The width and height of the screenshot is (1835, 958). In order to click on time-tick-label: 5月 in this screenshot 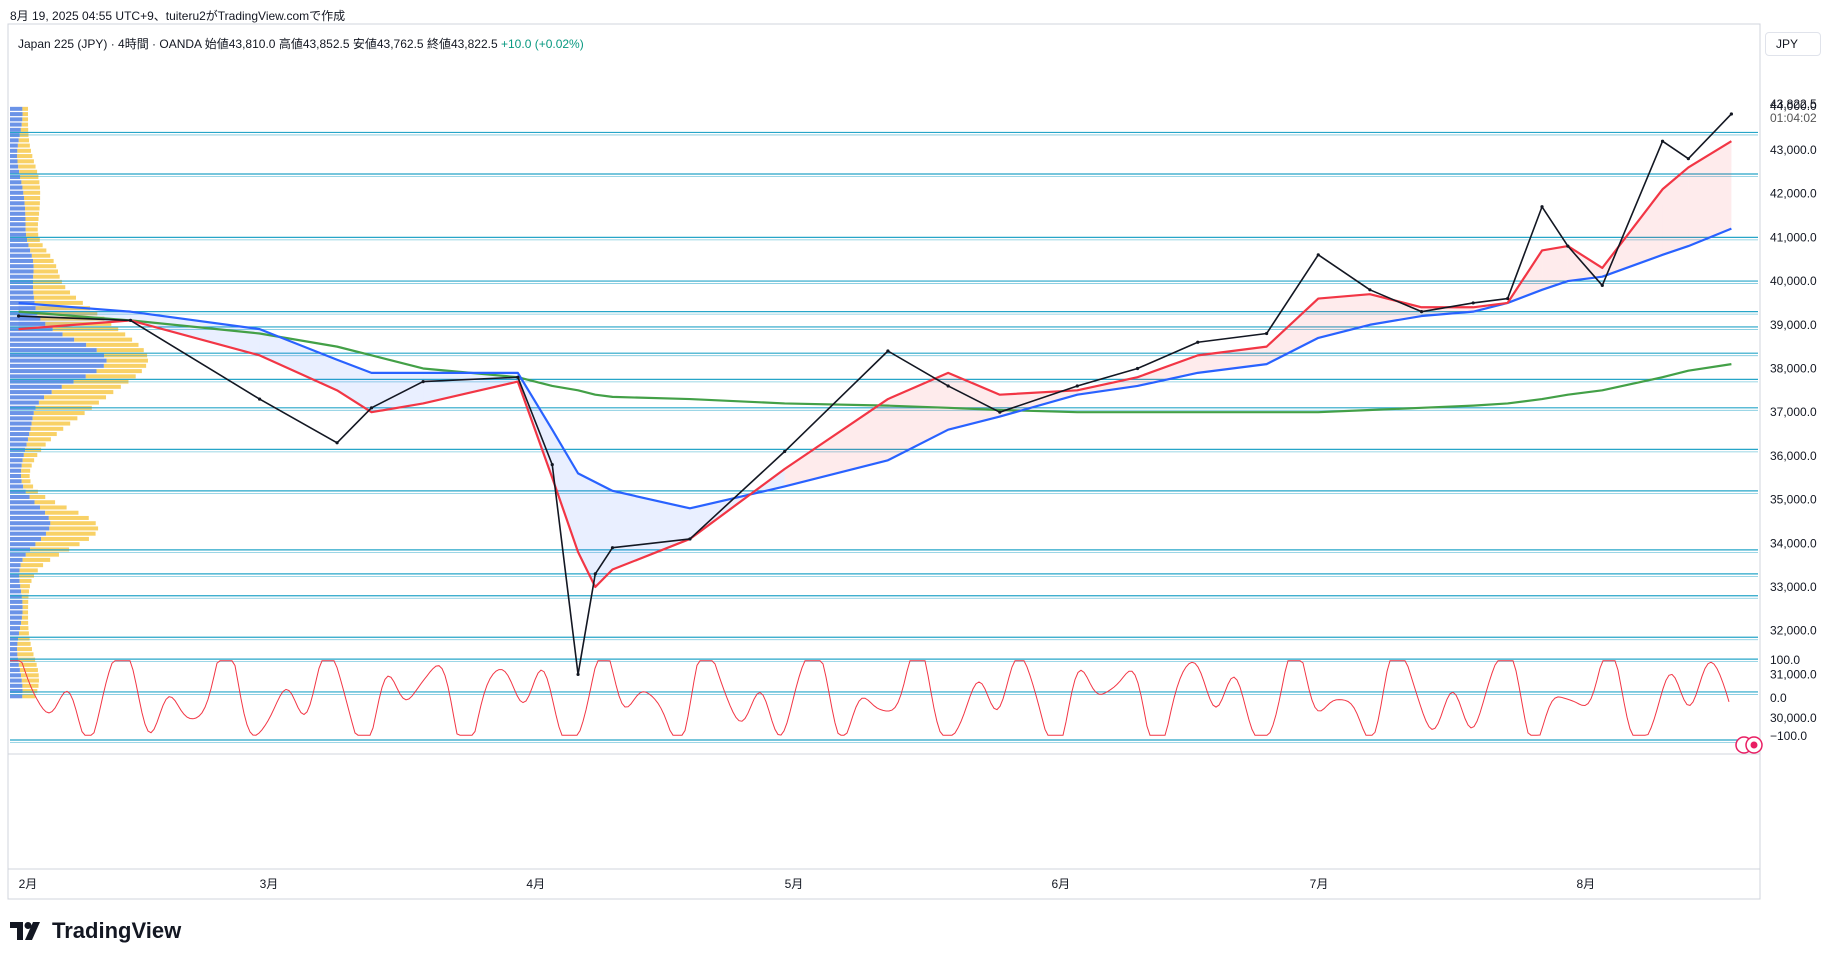, I will do `click(794, 884)`.